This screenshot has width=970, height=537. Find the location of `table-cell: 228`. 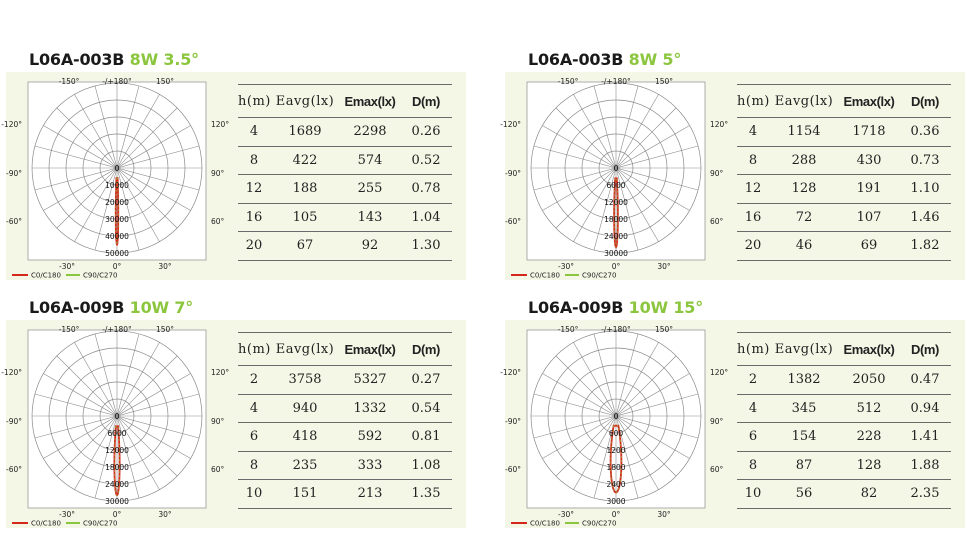

table-cell: 228 is located at coordinates (869, 437).